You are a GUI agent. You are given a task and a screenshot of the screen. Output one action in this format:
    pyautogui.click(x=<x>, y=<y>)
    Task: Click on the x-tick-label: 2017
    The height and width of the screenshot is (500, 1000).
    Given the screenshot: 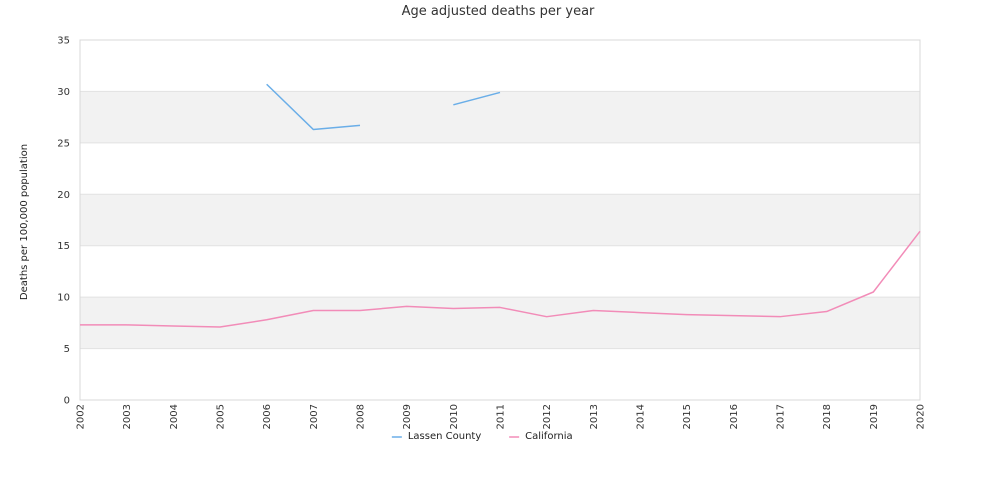 What is the action you would take?
    pyautogui.click(x=781, y=416)
    